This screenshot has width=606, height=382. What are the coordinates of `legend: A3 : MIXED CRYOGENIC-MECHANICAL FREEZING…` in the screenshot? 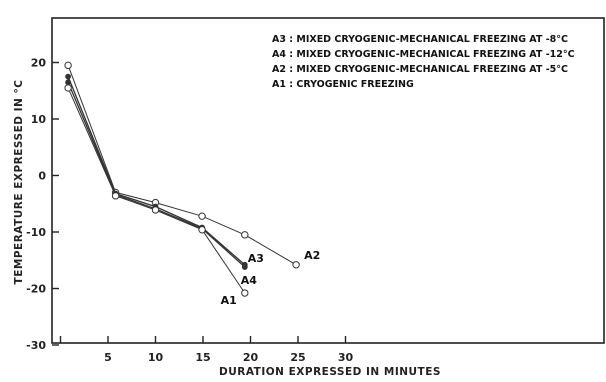 It's located at (423, 62).